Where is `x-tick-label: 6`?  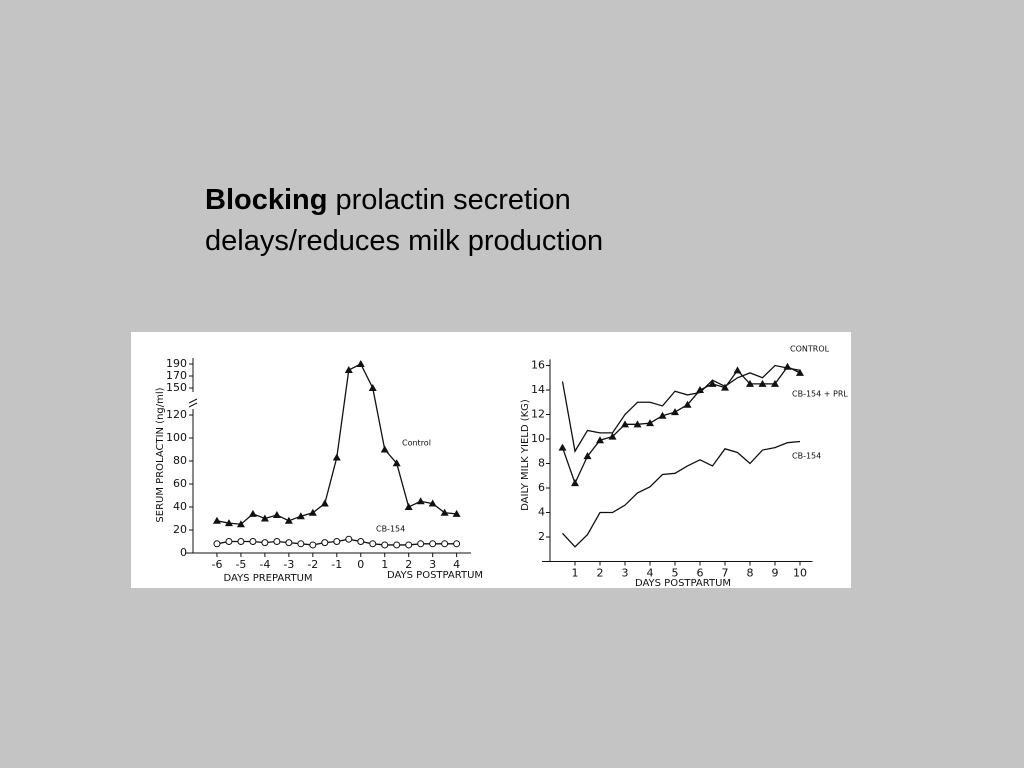 x-tick-label: 6 is located at coordinates (700, 573).